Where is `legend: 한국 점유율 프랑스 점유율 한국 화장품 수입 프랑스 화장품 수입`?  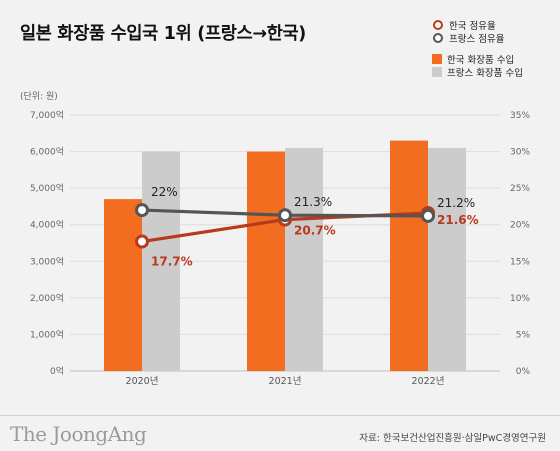
legend: 한국 점유율 프랑스 점유율 한국 화장품 수입 프랑스 화장품 수입 is located at coordinates (477, 48).